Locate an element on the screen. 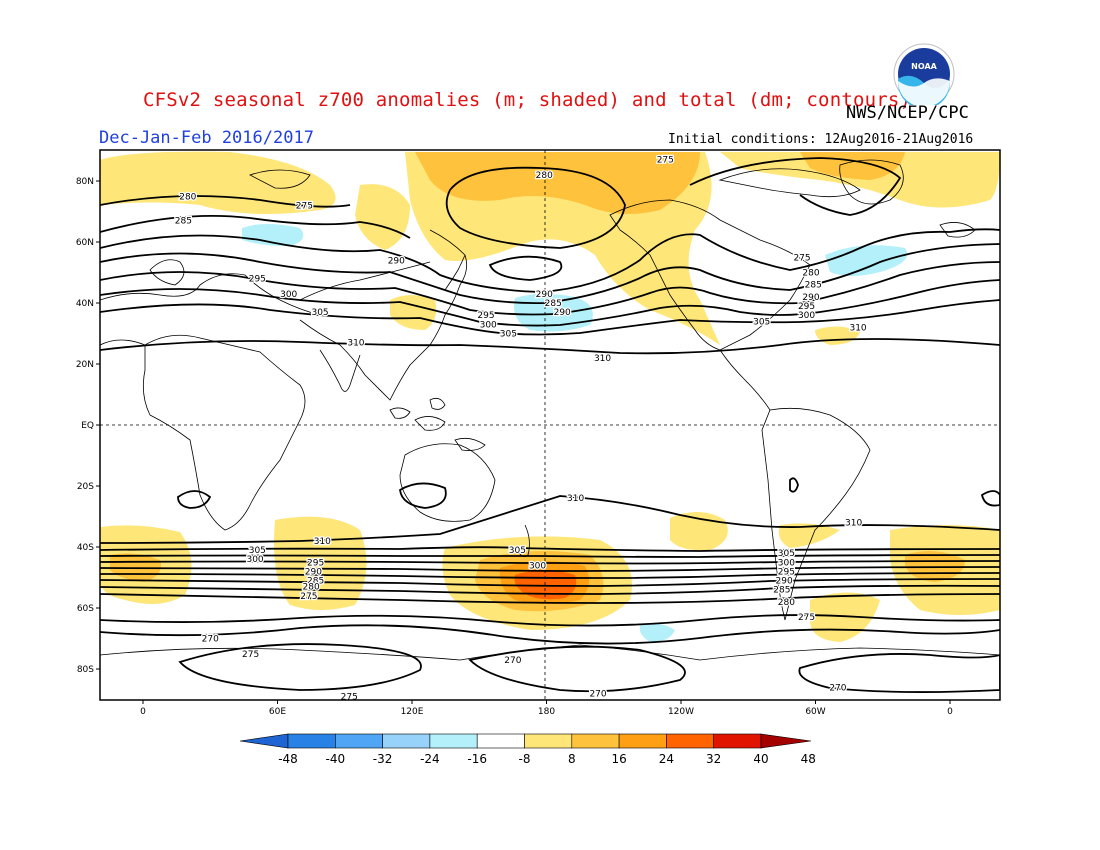  colorbar-tick-label: 24 is located at coordinates (666, 759).